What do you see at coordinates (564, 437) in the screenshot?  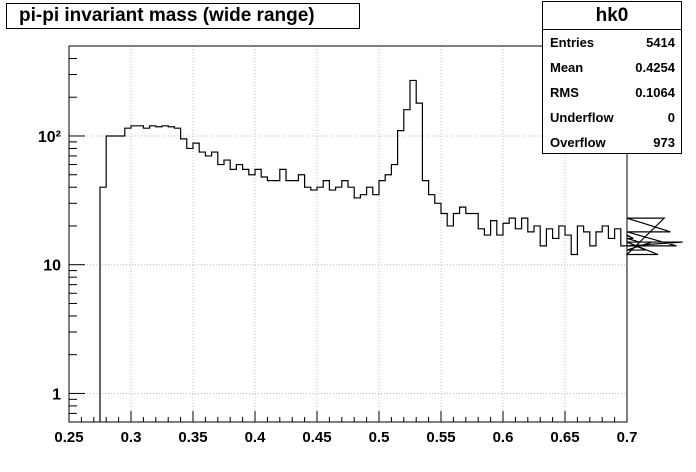 I see `x-tick-label: 0.65` at bounding box center [564, 437].